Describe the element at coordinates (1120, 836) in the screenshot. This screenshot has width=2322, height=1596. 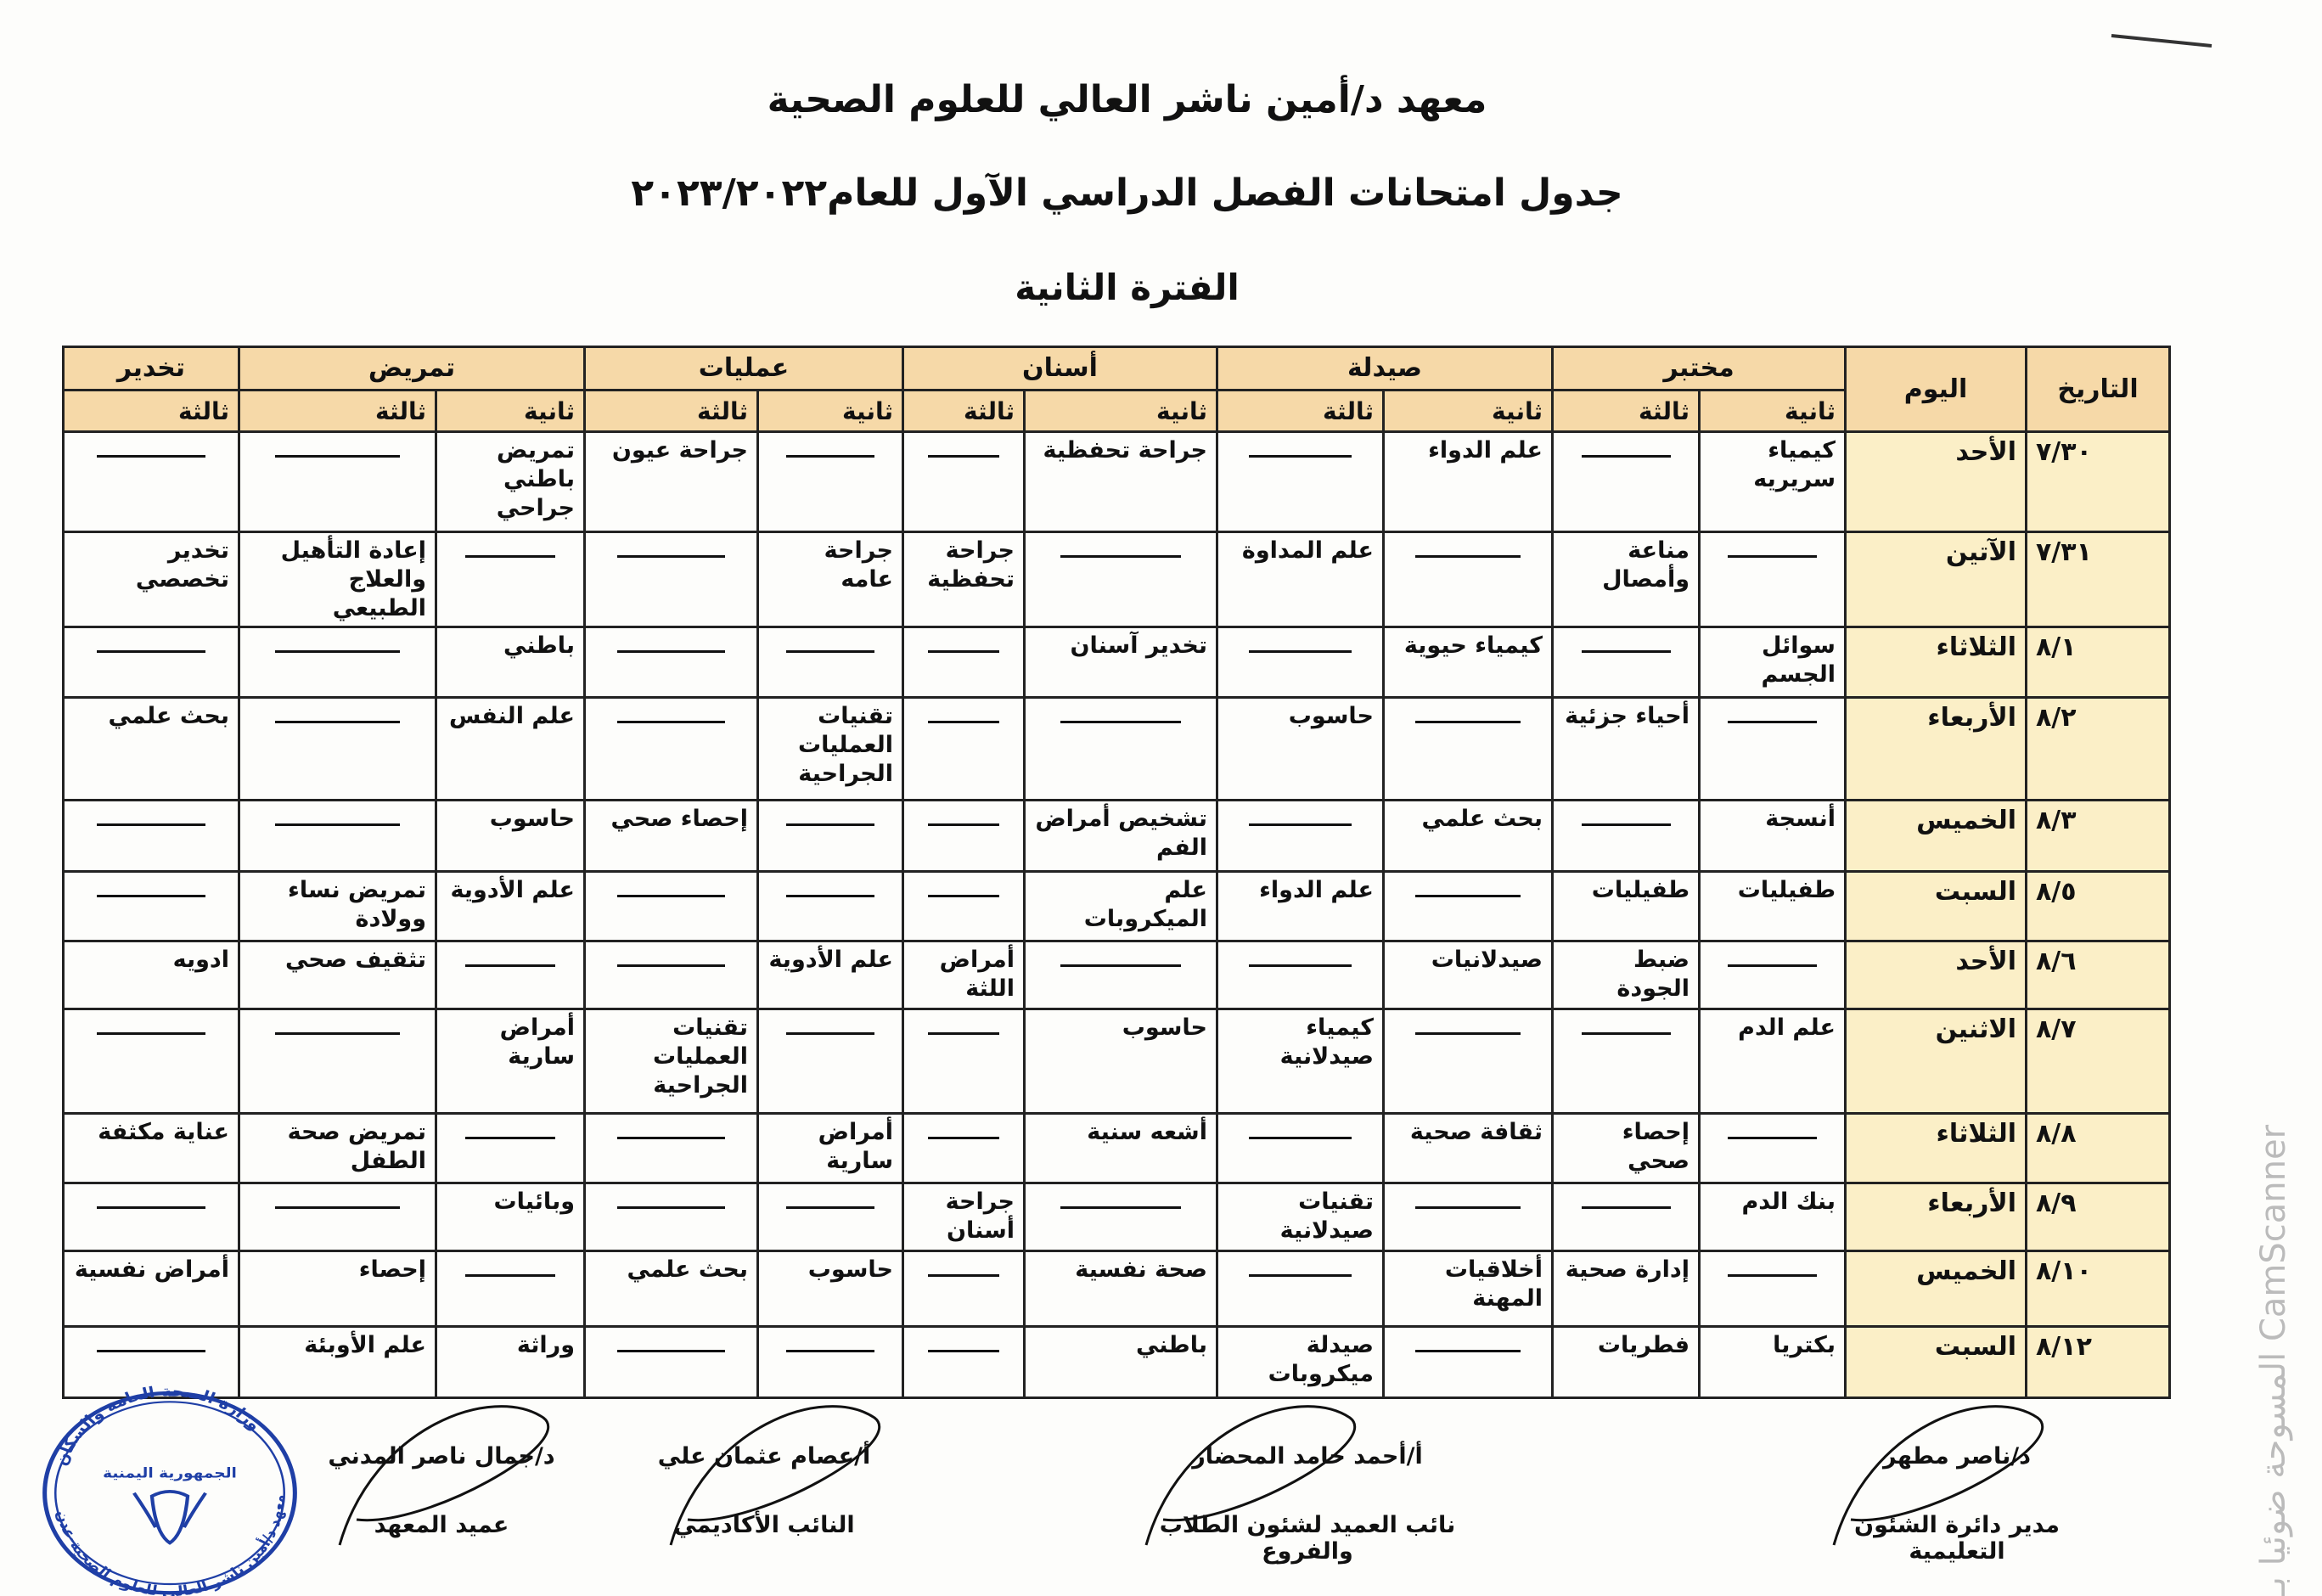
I see `exam-cell: تشخيص أمراض الفم` at that location.